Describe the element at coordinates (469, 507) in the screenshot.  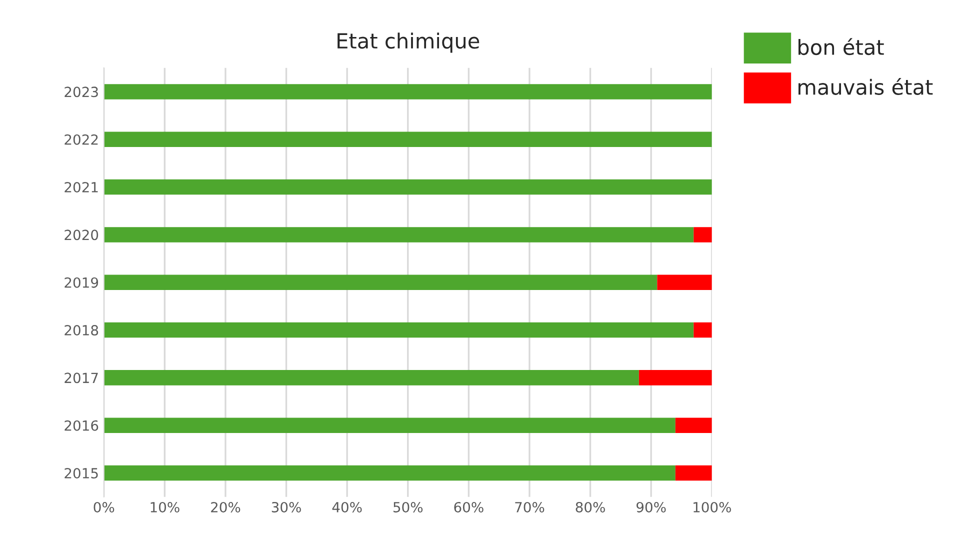
I see `x-tick-label: 60%` at that location.